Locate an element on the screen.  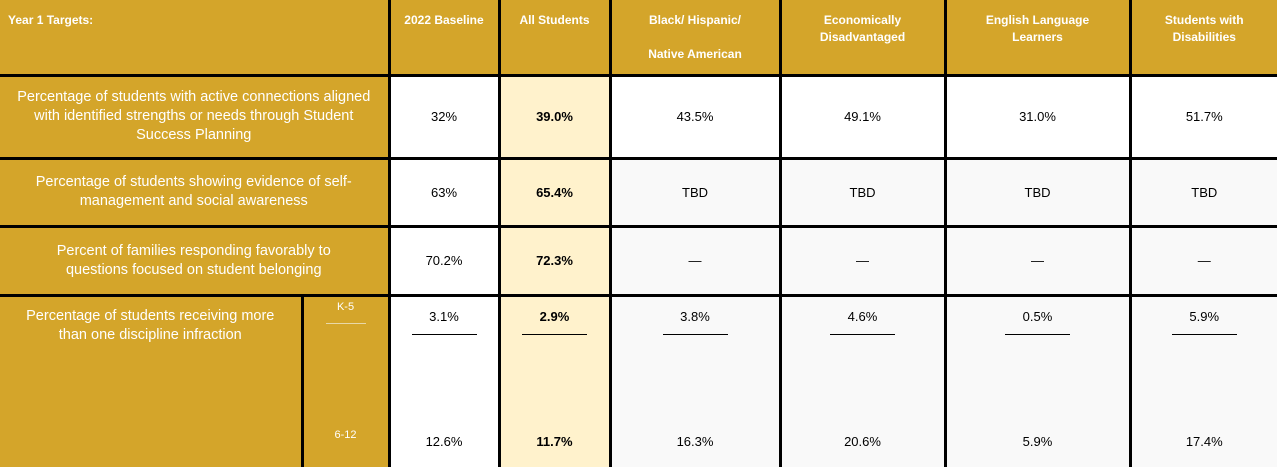
header-title: Year 1 Targets: is located at coordinates (195, 38).